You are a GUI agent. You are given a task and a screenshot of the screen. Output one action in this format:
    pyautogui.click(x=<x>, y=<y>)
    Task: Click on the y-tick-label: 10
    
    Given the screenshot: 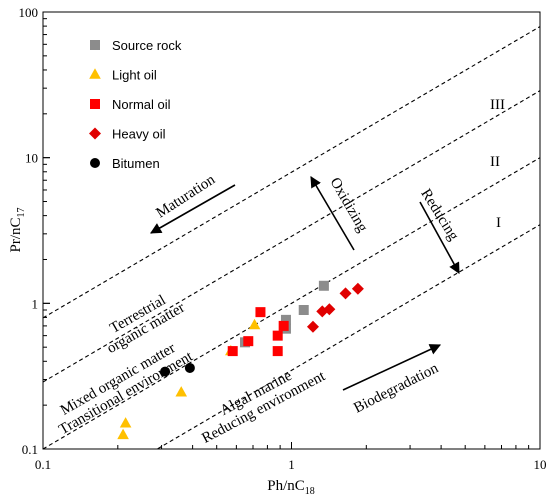 What is the action you would take?
    pyautogui.click(x=31, y=158)
    